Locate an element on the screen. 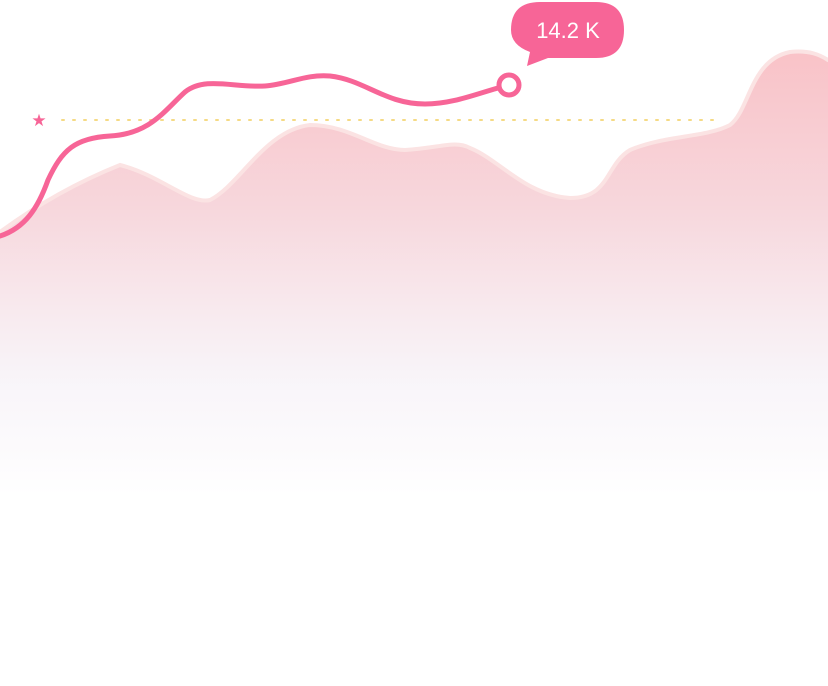 The width and height of the screenshot is (828, 686). tooltip-bubble is located at coordinates (567, 34).